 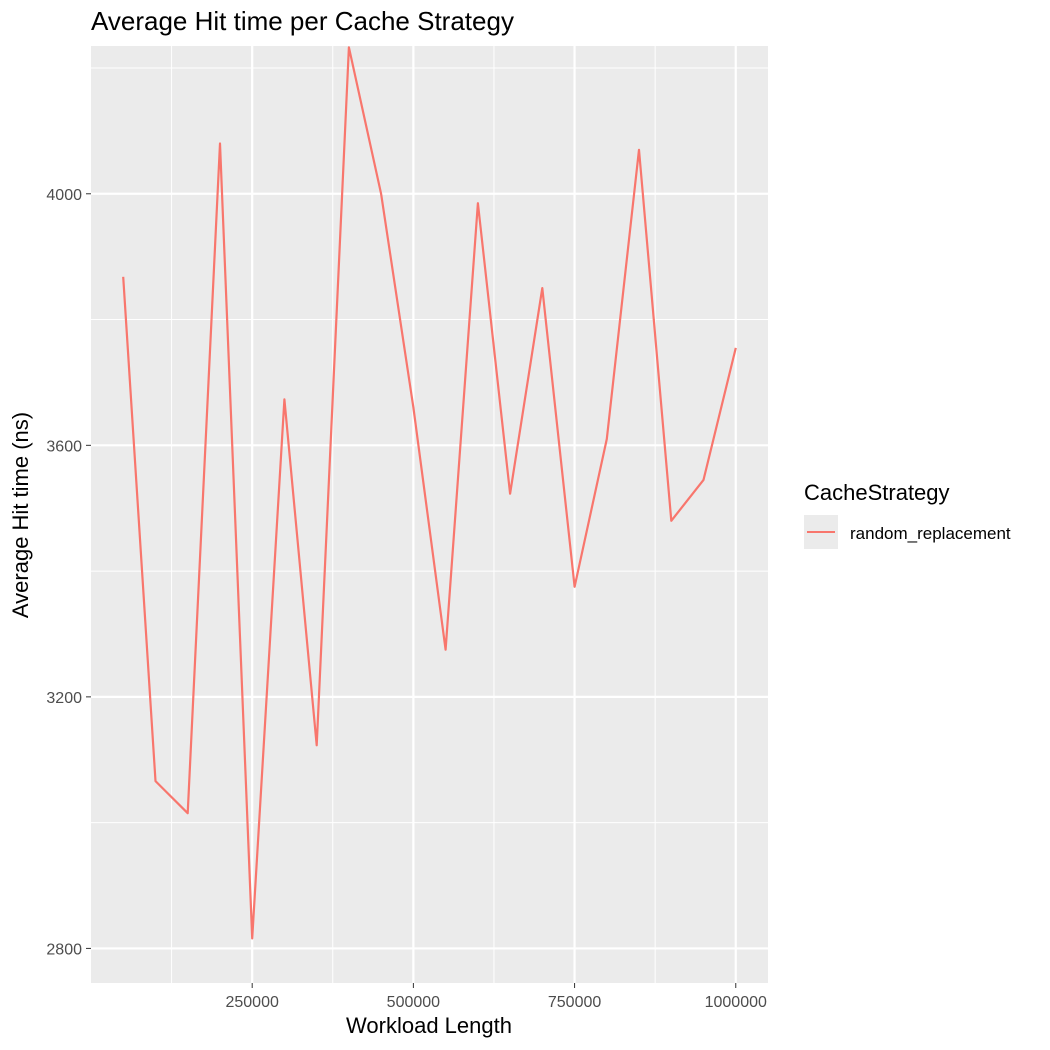 I want to click on y-tick-label: 2800, so click(x=64, y=949).